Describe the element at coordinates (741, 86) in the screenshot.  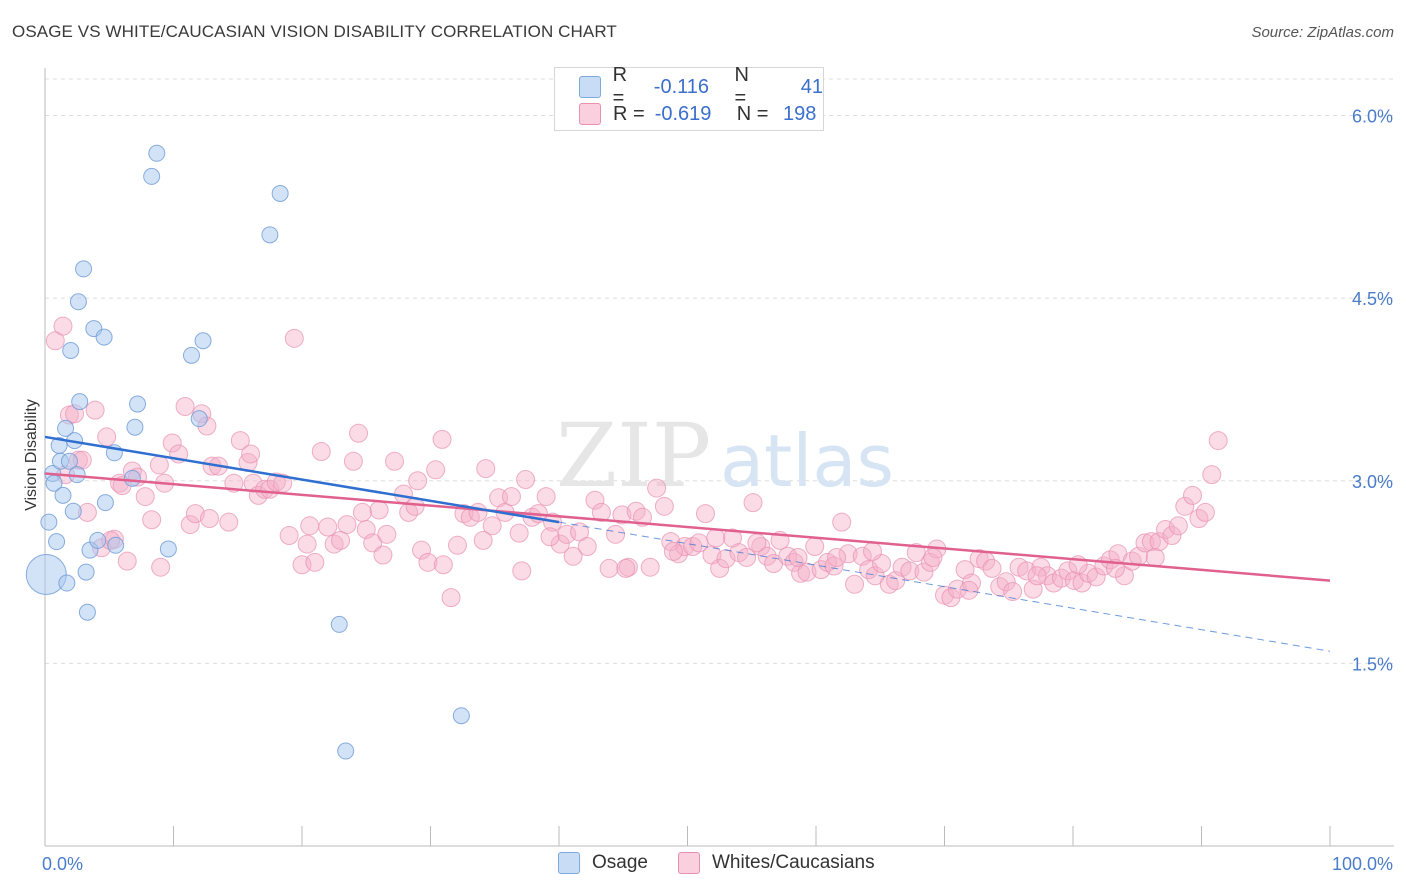
I see `legend-n-label: N =` at that location.